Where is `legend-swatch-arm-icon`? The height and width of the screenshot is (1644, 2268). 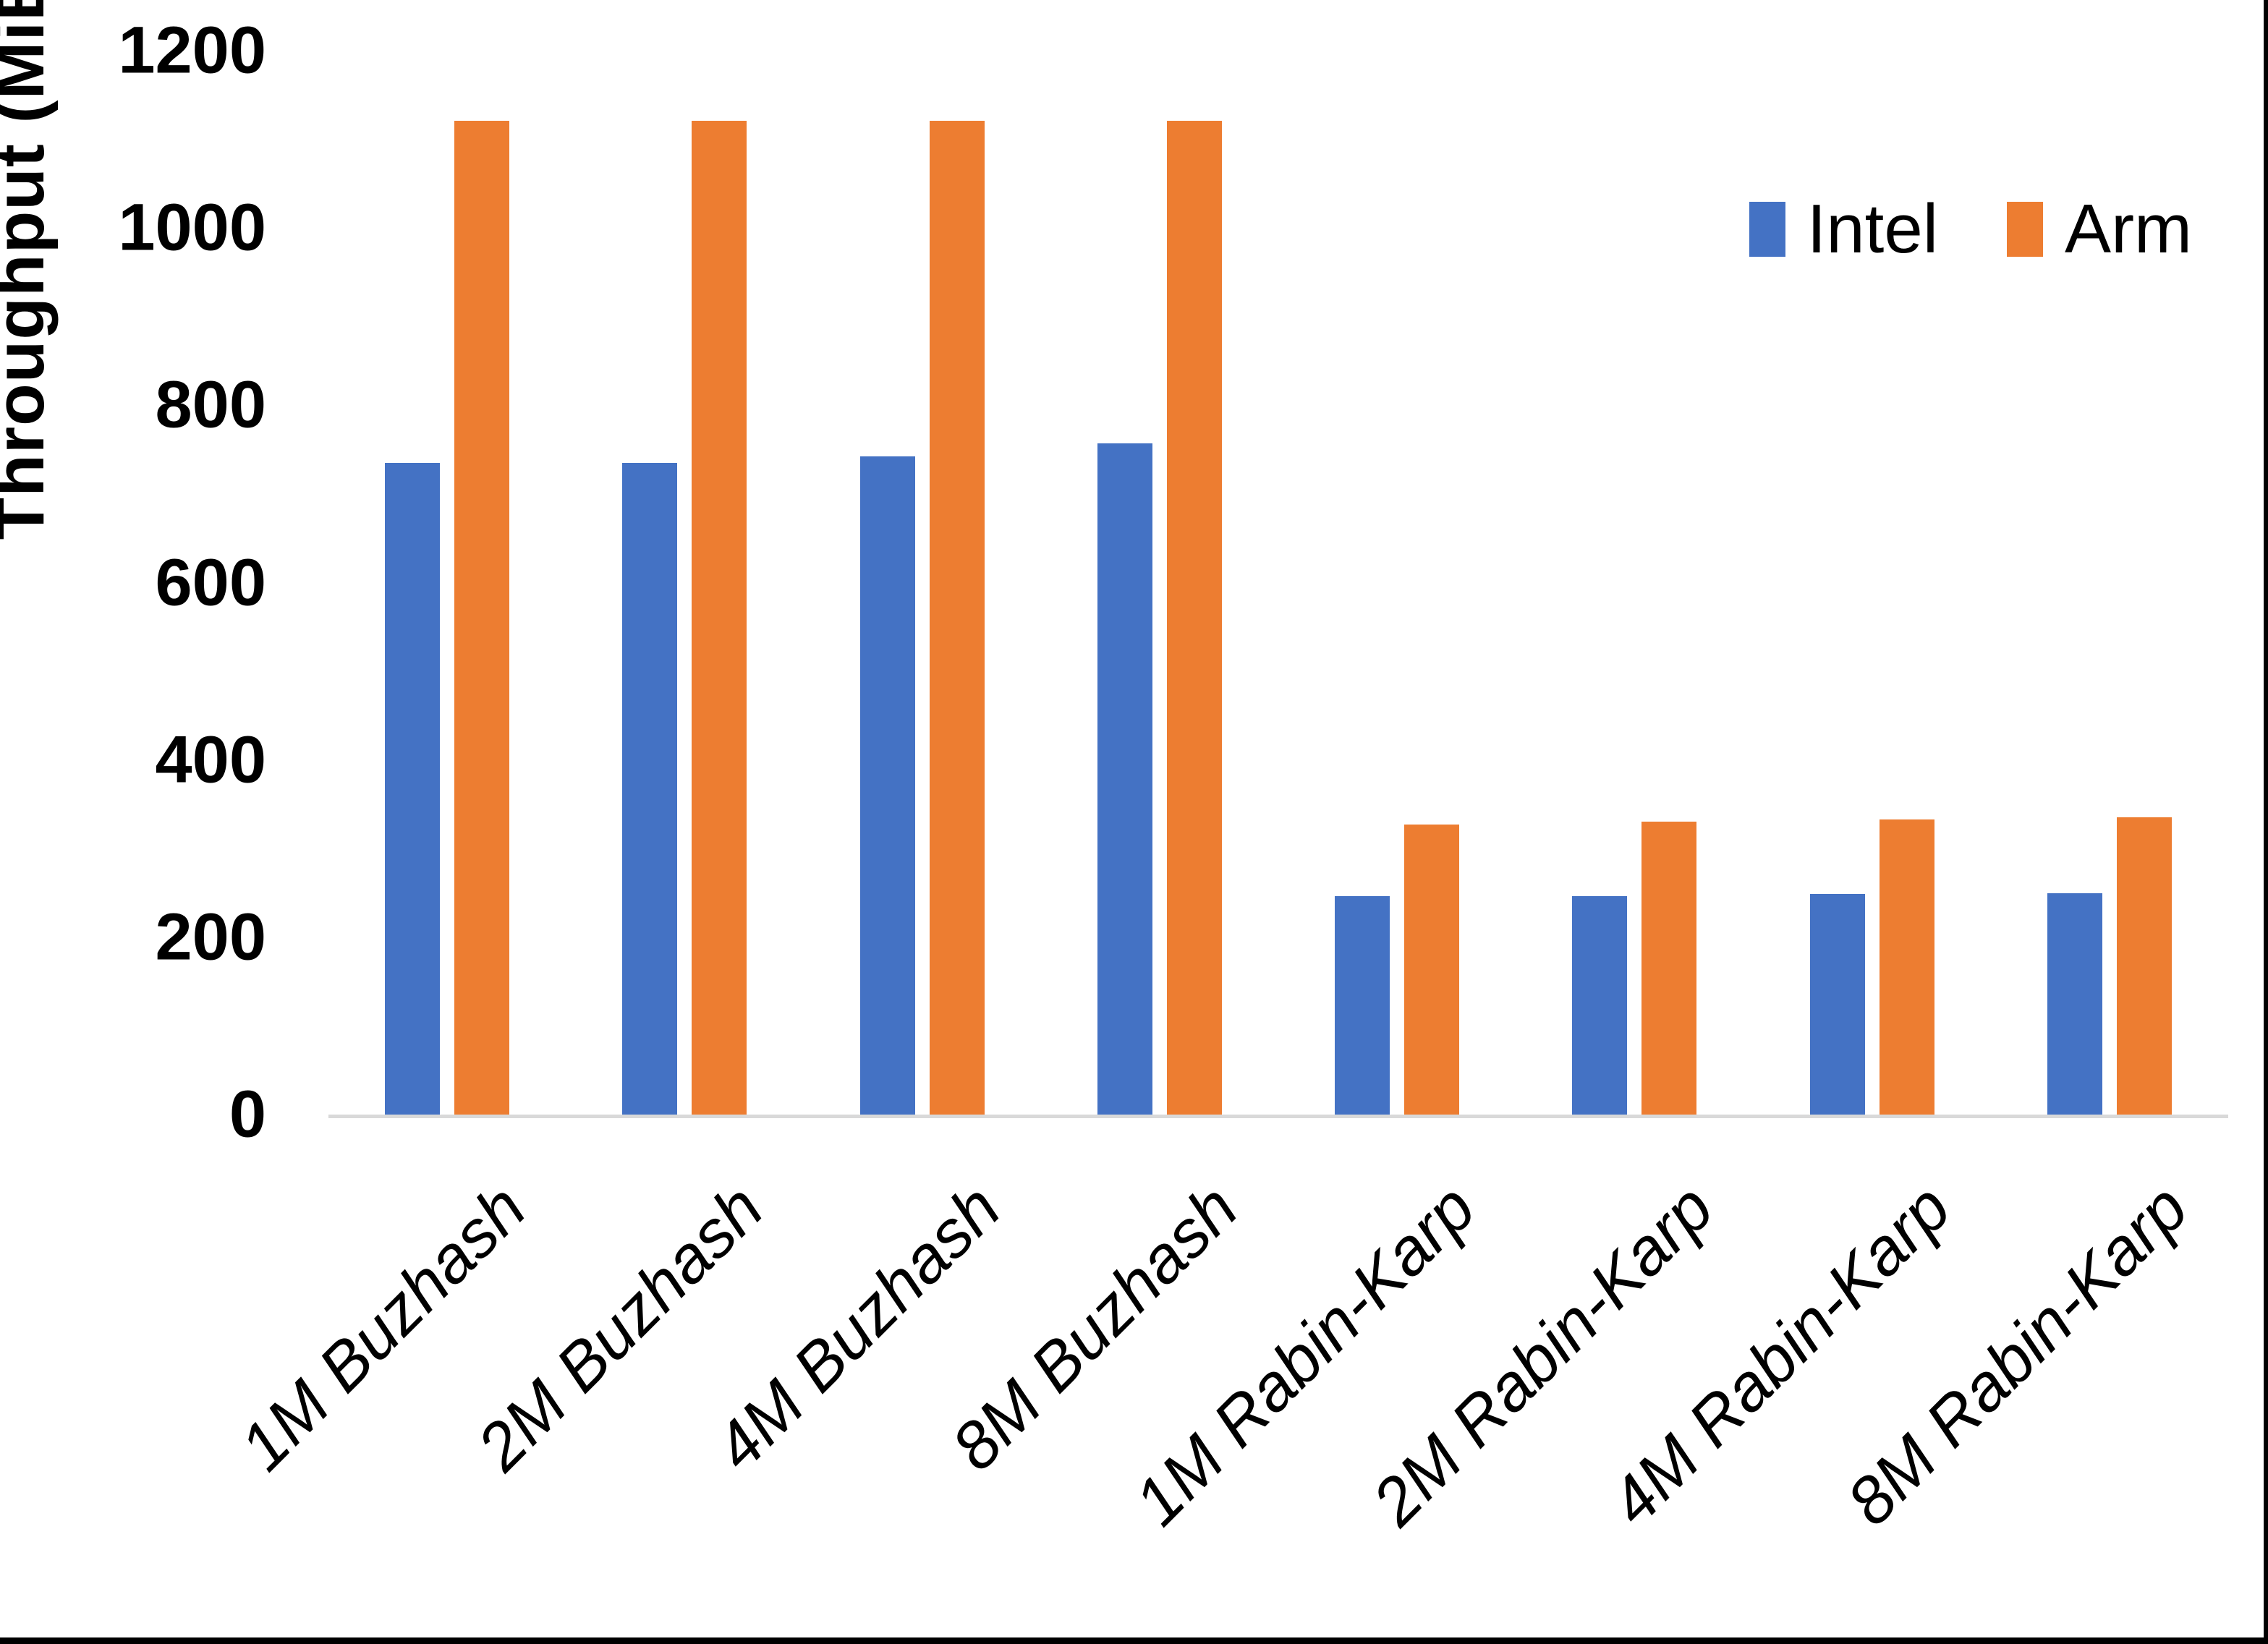
legend-swatch-arm-icon is located at coordinates (2025, 229).